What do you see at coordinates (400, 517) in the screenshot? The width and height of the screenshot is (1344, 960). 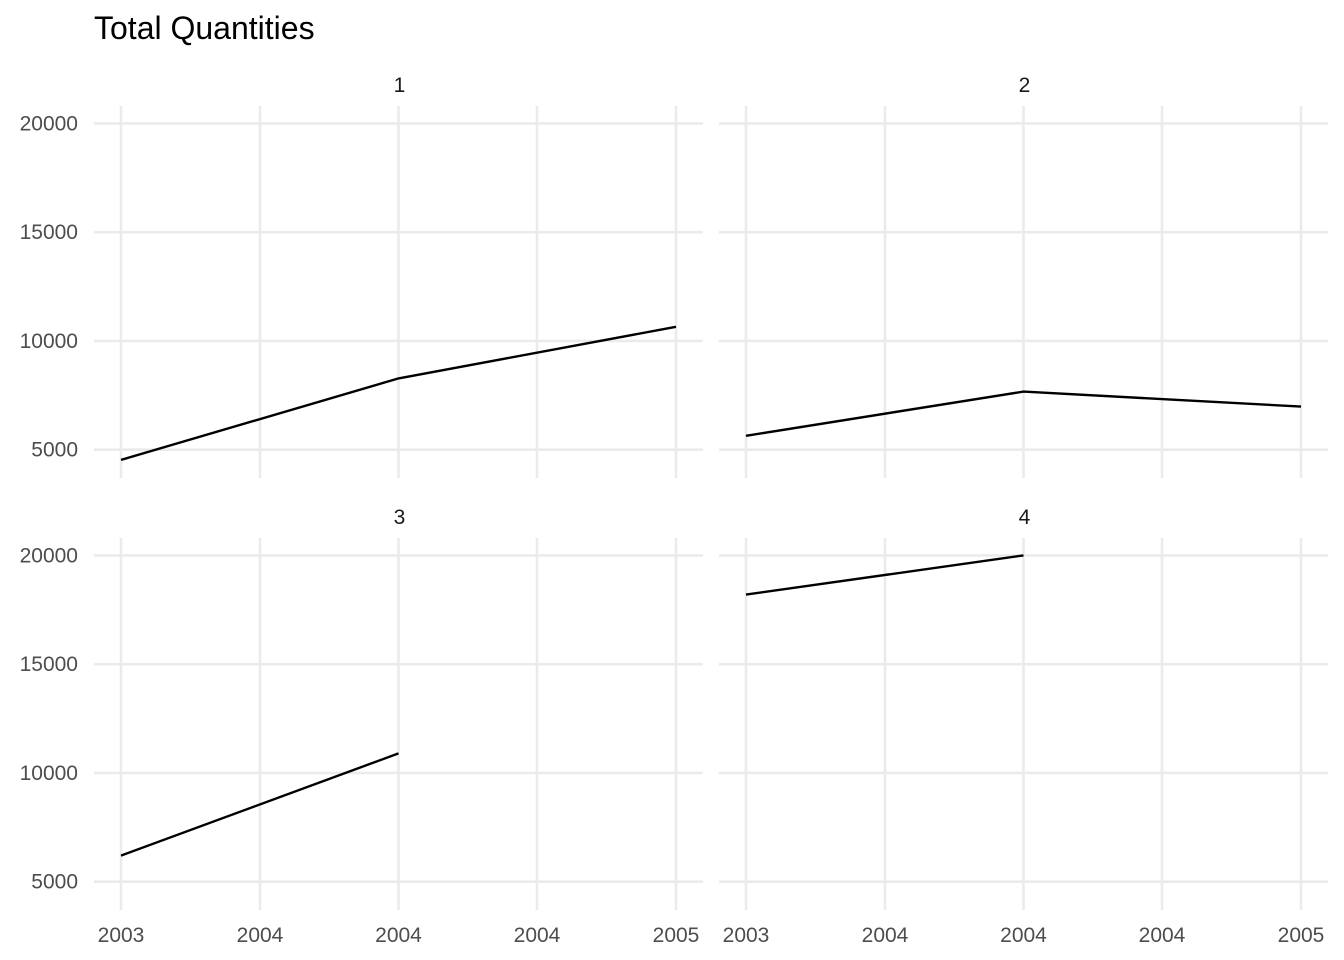 I see `facet-strip-label: 3` at bounding box center [400, 517].